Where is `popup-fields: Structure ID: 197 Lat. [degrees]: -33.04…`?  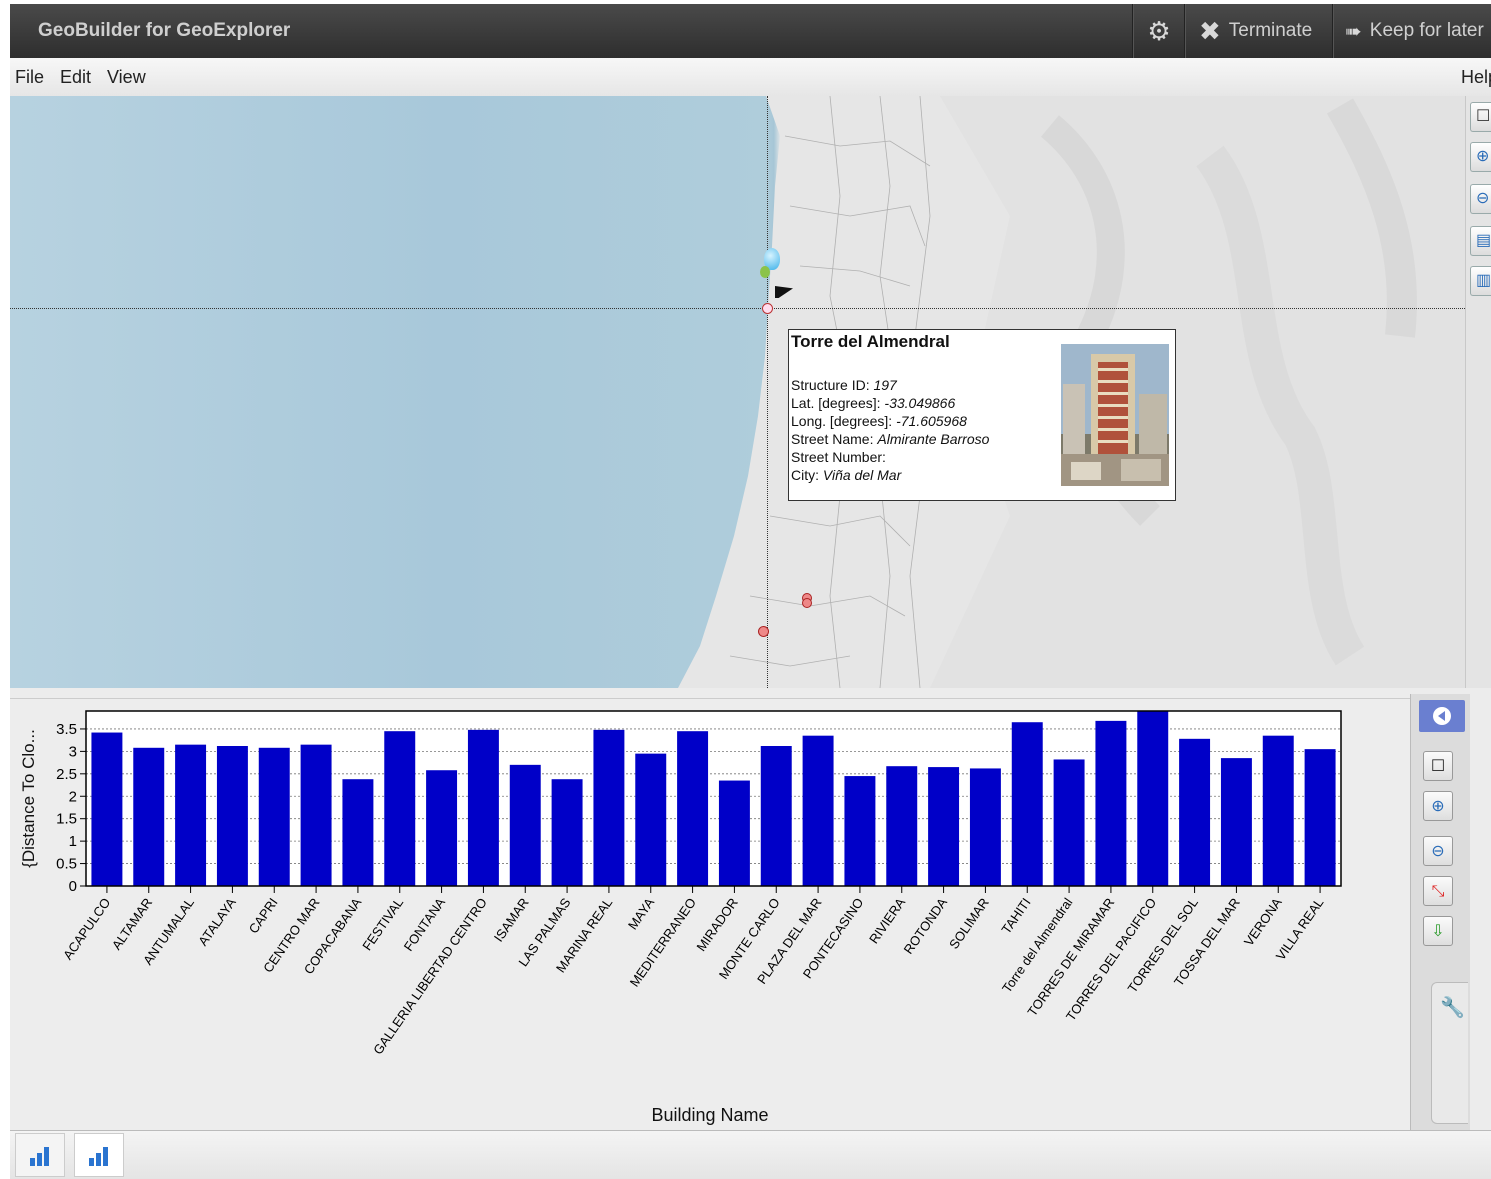 popup-fields: Structure ID: 197 Lat. [degrees]: -33.04… is located at coordinates (890, 430).